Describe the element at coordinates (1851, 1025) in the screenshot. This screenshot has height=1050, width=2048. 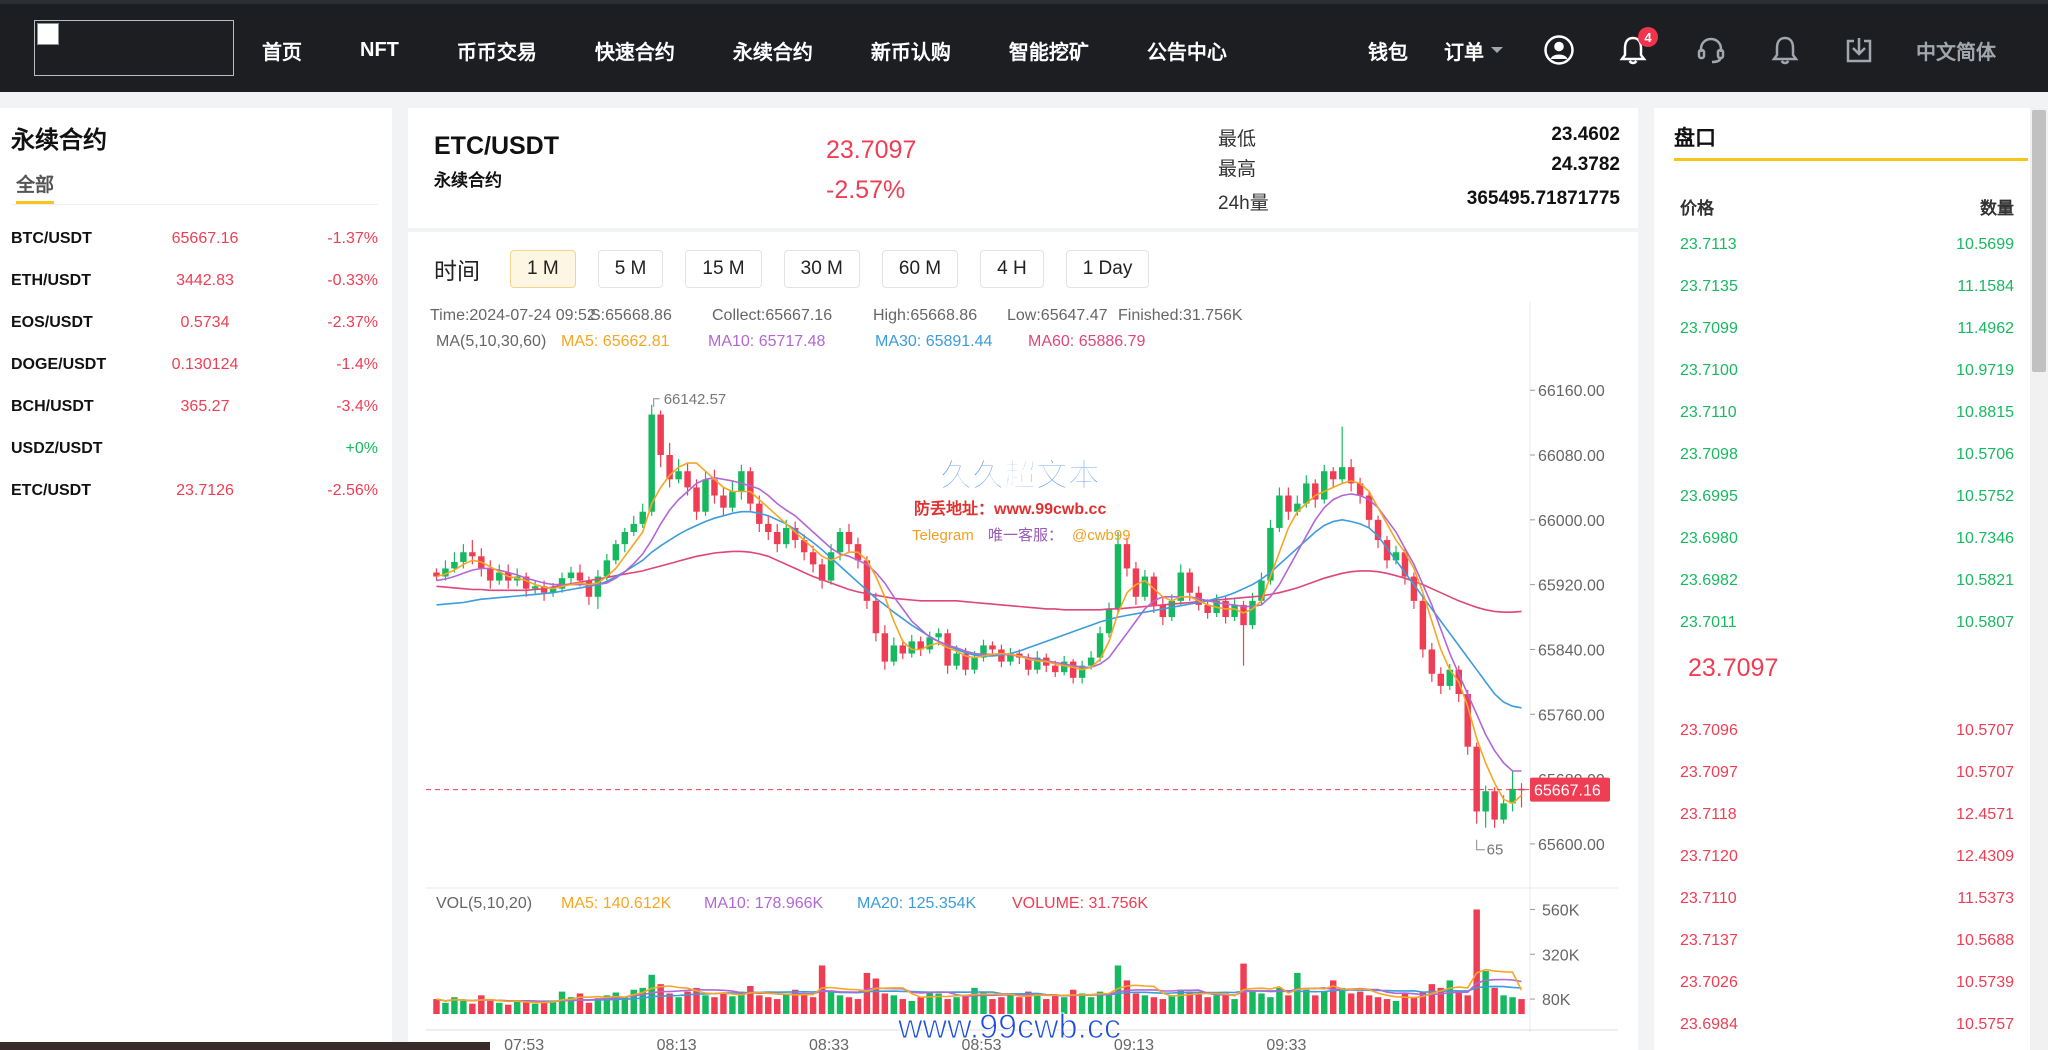
I see `orderbook-ask-row: 23.6984 10.5757` at that location.